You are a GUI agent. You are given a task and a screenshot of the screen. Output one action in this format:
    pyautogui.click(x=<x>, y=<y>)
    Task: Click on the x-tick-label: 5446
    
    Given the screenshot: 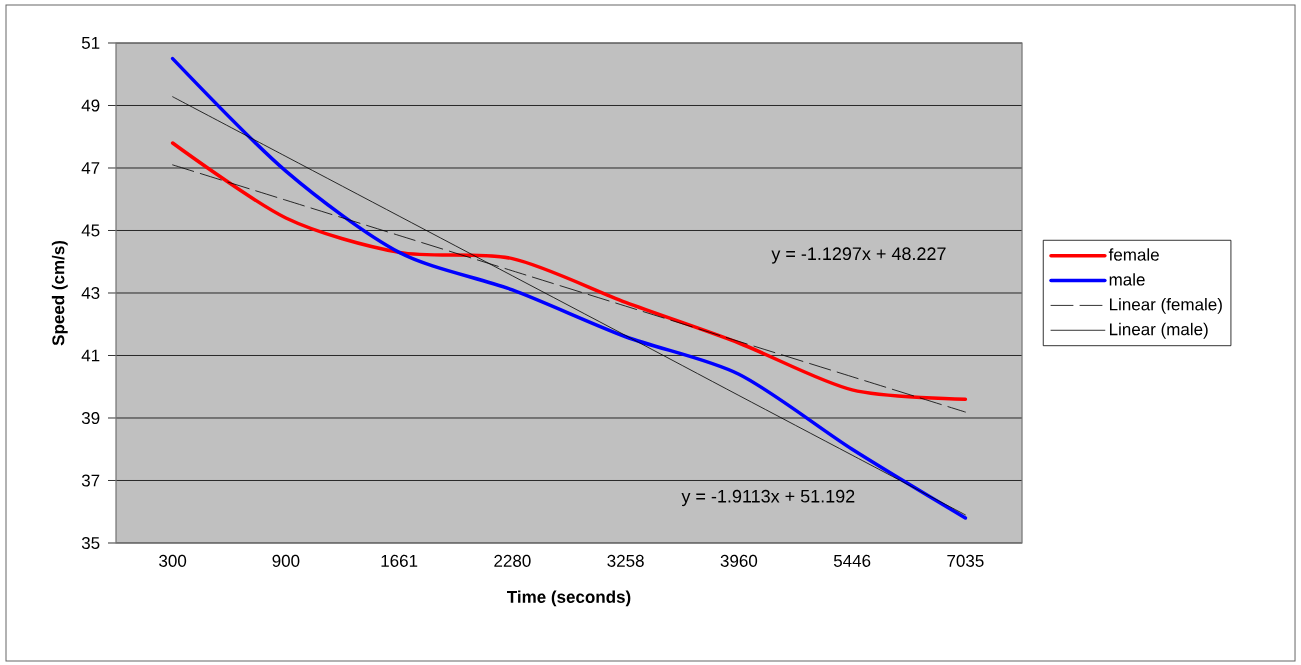 What is the action you would take?
    pyautogui.click(x=852, y=560)
    